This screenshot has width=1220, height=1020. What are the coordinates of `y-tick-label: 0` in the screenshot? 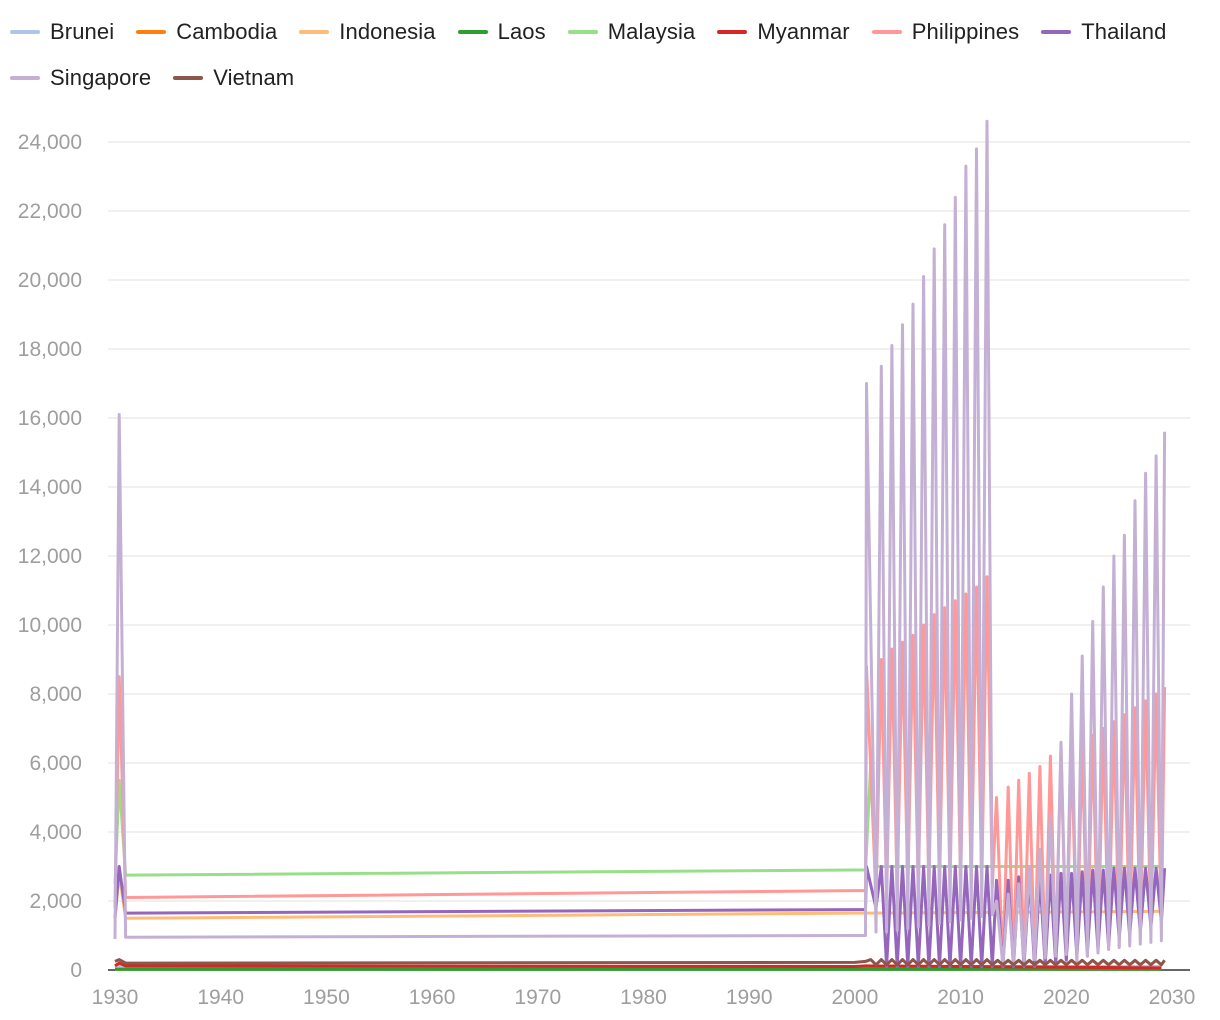 It's located at (76, 970).